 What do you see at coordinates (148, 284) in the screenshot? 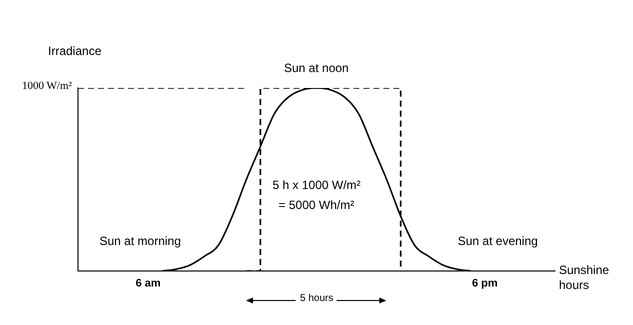
I see `x-tick-label: 6 am` at bounding box center [148, 284].